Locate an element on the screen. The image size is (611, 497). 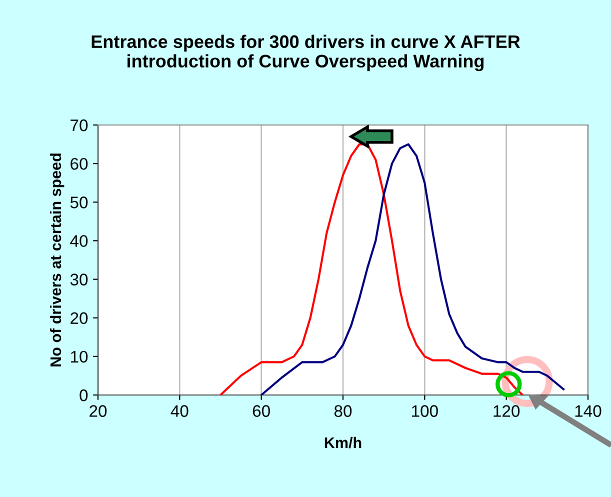
x-tick-label: 20 is located at coordinates (98, 411).